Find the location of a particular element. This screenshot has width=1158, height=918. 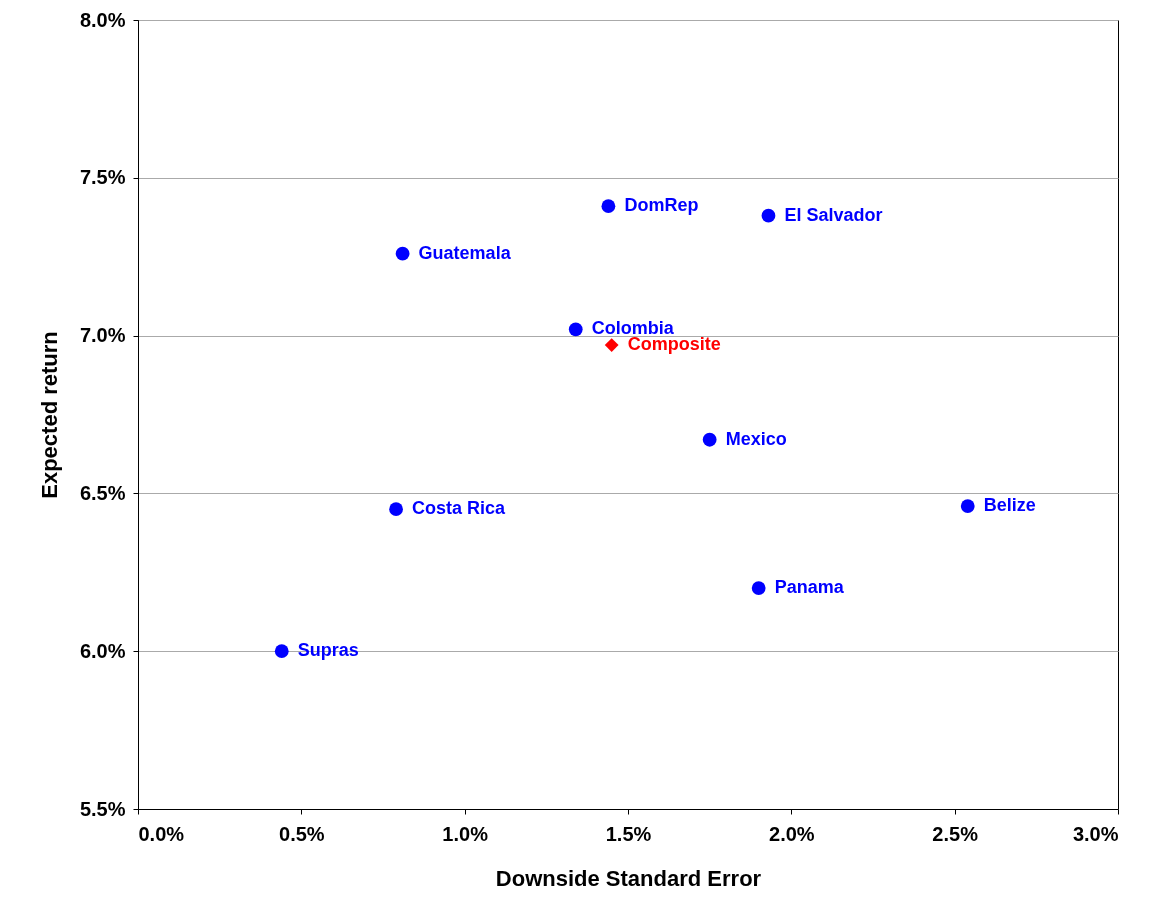

y-tick-label: 7.0% is located at coordinates (102, 335).